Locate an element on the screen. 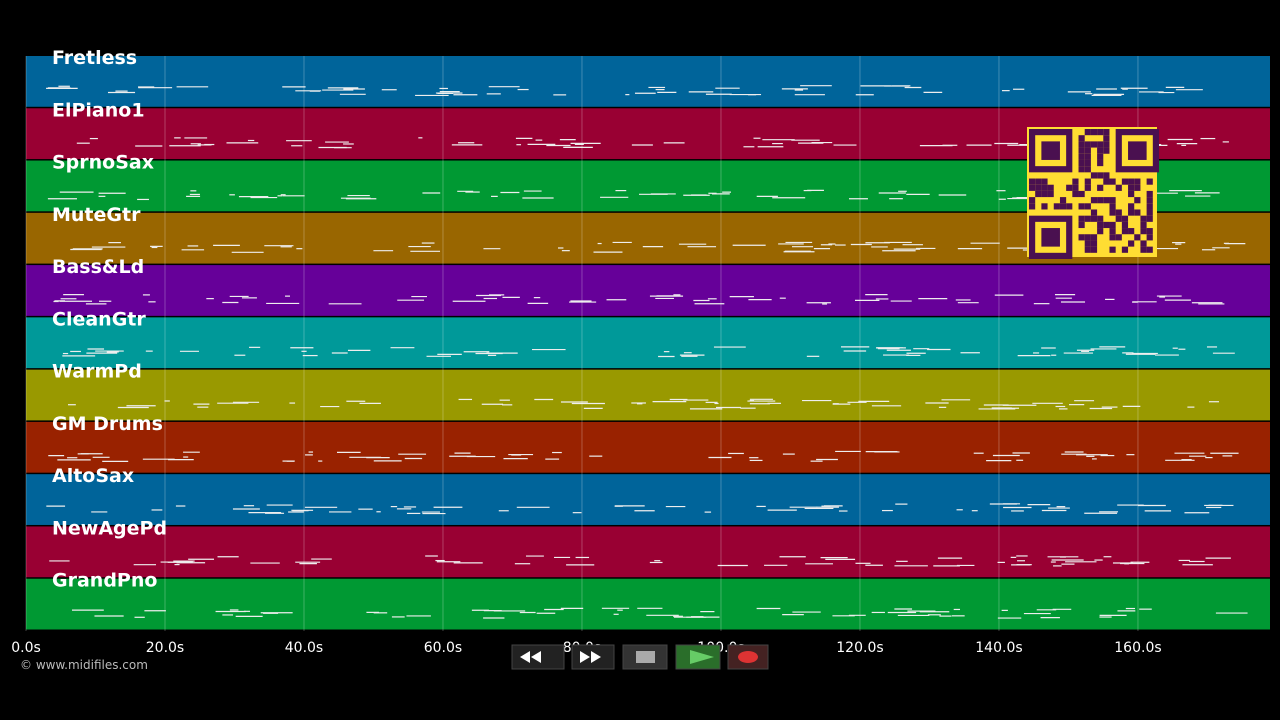 Image resolution: width=1280 pixels, height=720 pixels. track-name: MuteGtr is located at coordinates (96, 215).